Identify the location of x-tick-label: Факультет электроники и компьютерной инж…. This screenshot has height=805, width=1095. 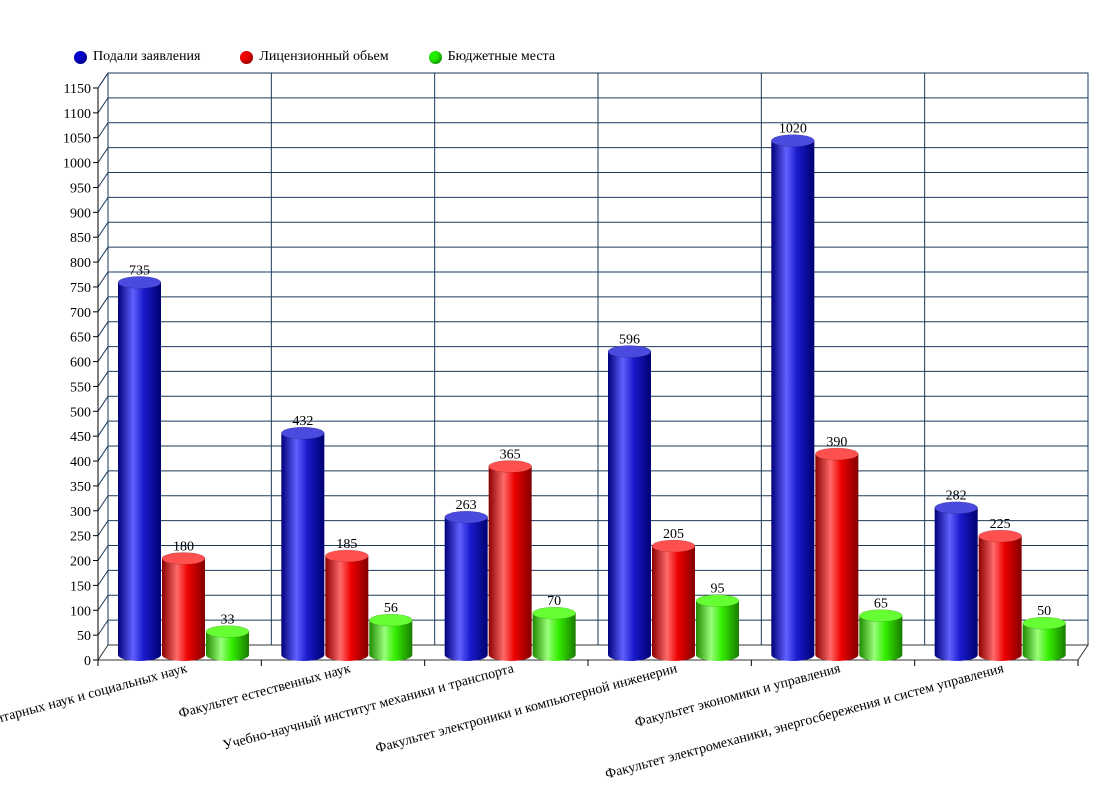
(526, 708).